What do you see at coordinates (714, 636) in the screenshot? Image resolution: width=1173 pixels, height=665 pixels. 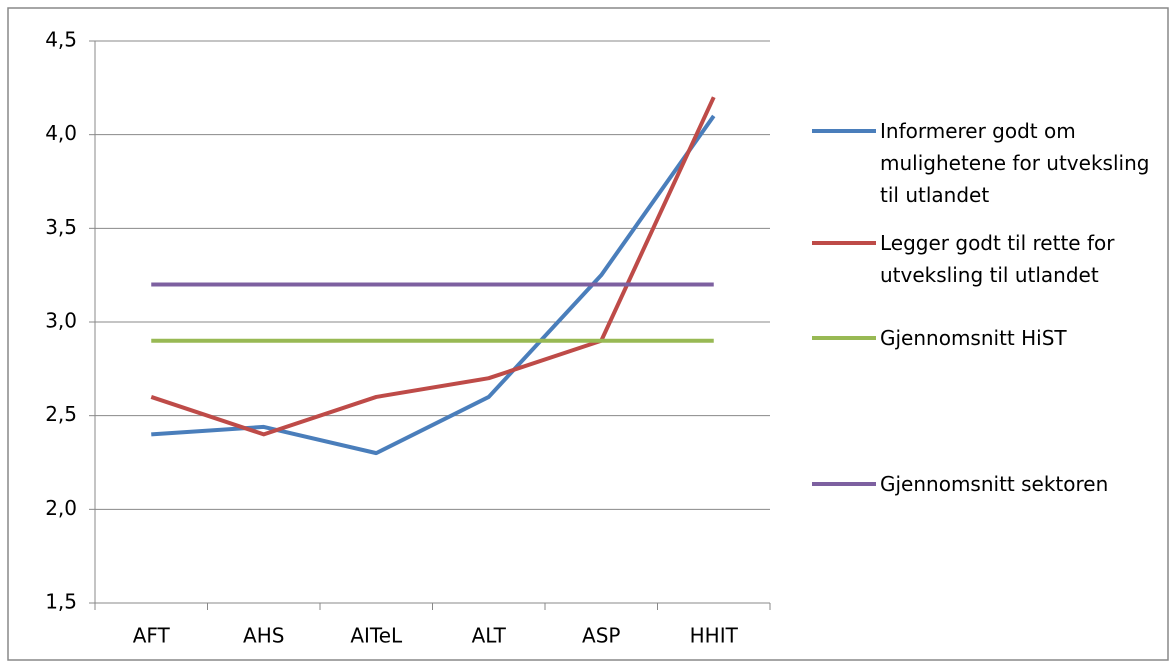 I see `x-tick-label: HHIT` at bounding box center [714, 636].